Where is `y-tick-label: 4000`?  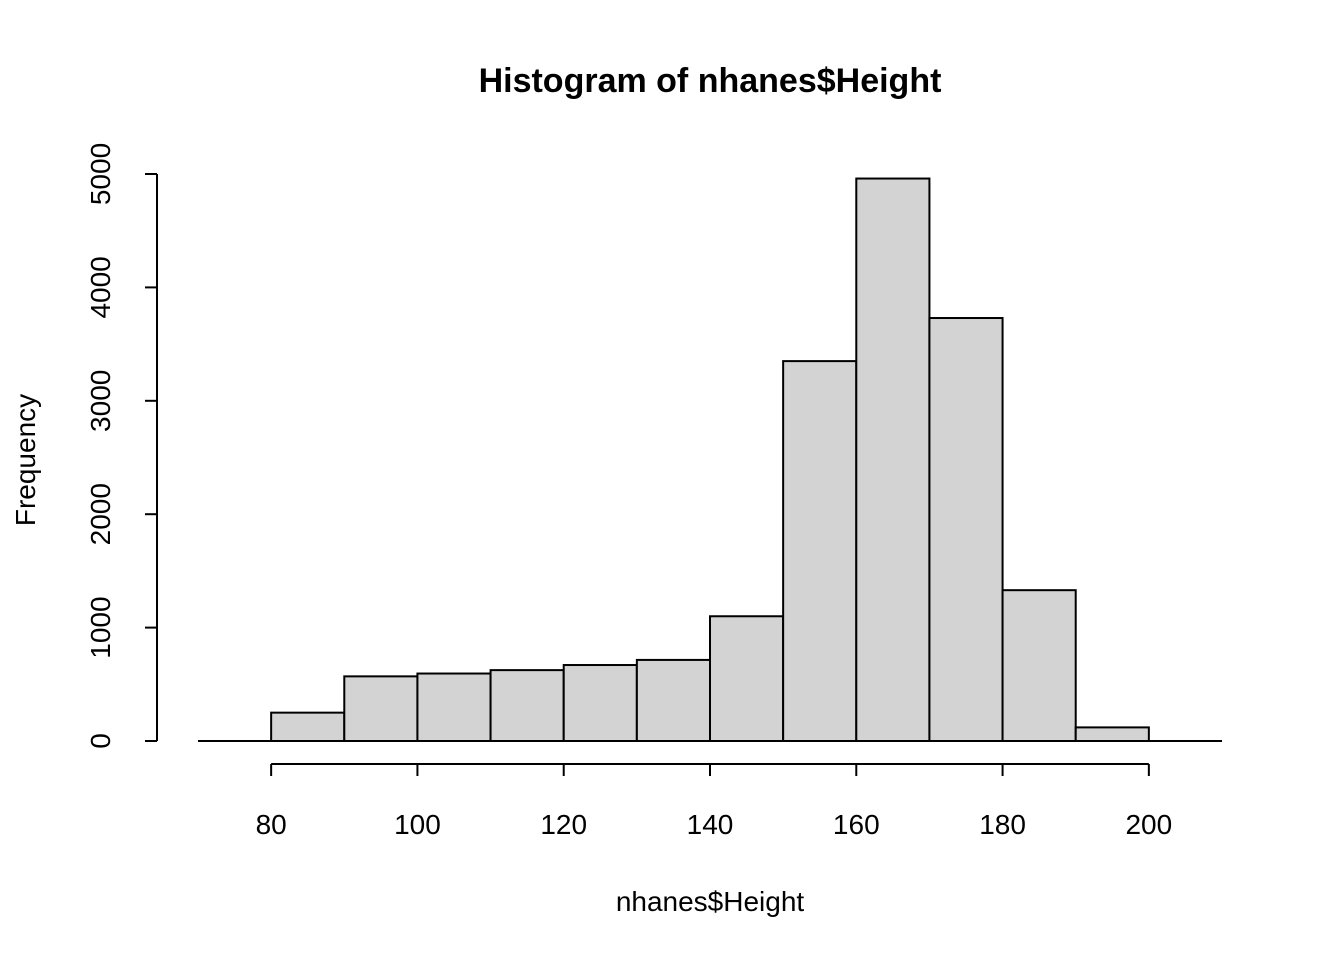
y-tick-label: 4000 is located at coordinates (100, 287).